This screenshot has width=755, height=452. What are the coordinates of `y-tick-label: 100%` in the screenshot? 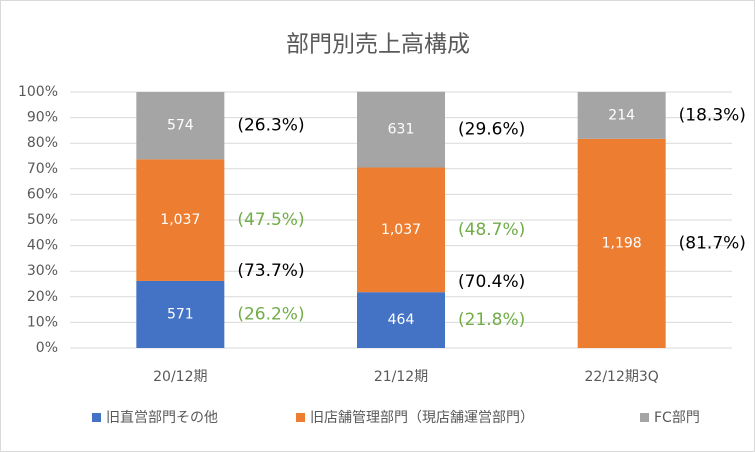 It's located at (38, 92).